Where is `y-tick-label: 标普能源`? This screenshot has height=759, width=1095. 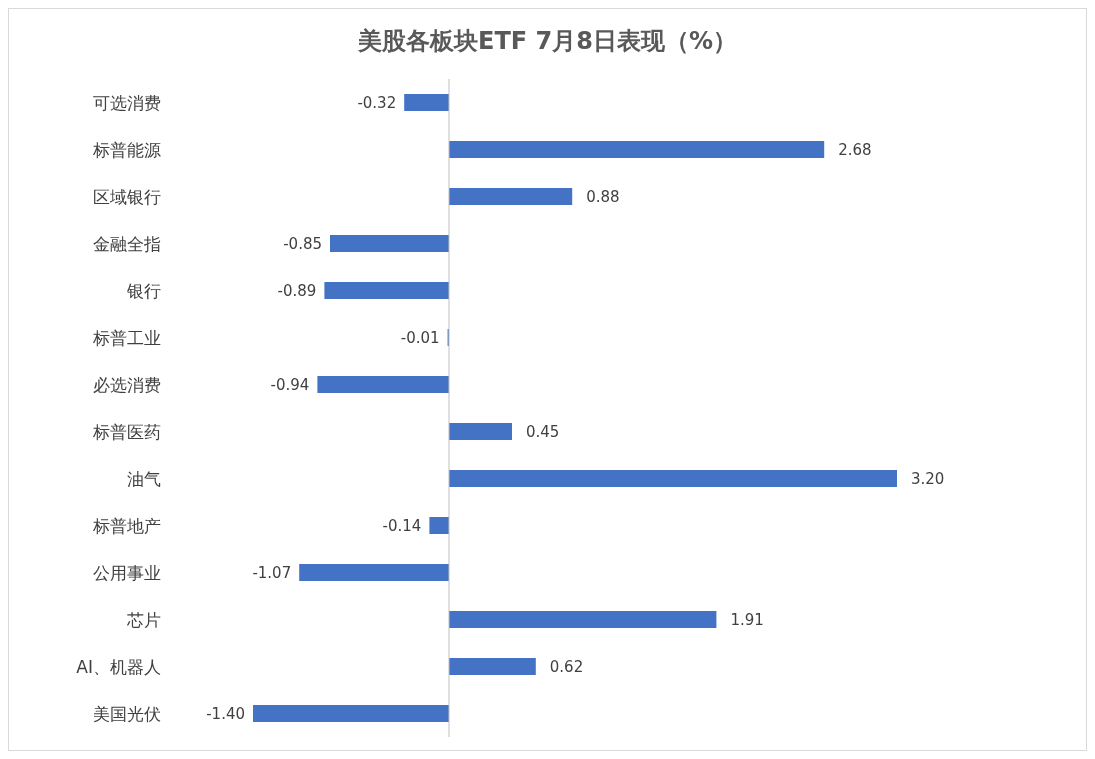 y-tick-label: 标普能源 is located at coordinates (126, 149).